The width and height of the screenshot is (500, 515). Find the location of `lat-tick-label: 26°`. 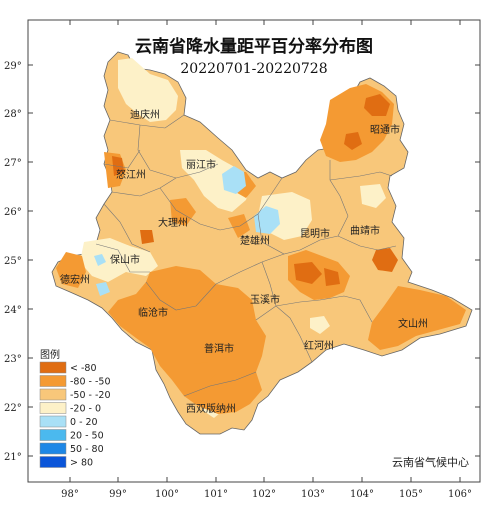

lat-tick-label: 26° is located at coordinates (13, 212).